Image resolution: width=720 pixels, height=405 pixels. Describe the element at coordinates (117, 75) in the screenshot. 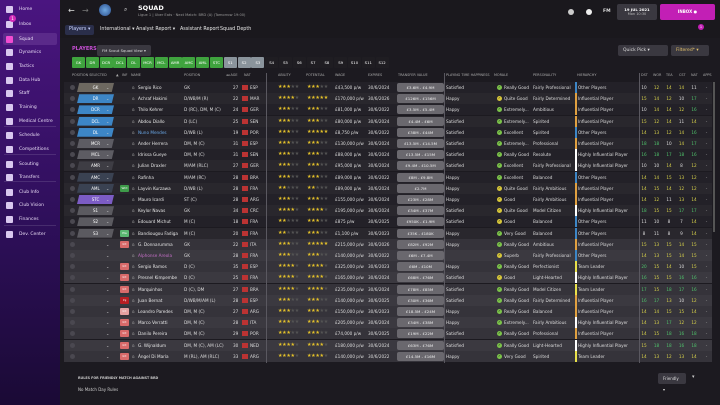

I see `column-header-: ▲` at that location.